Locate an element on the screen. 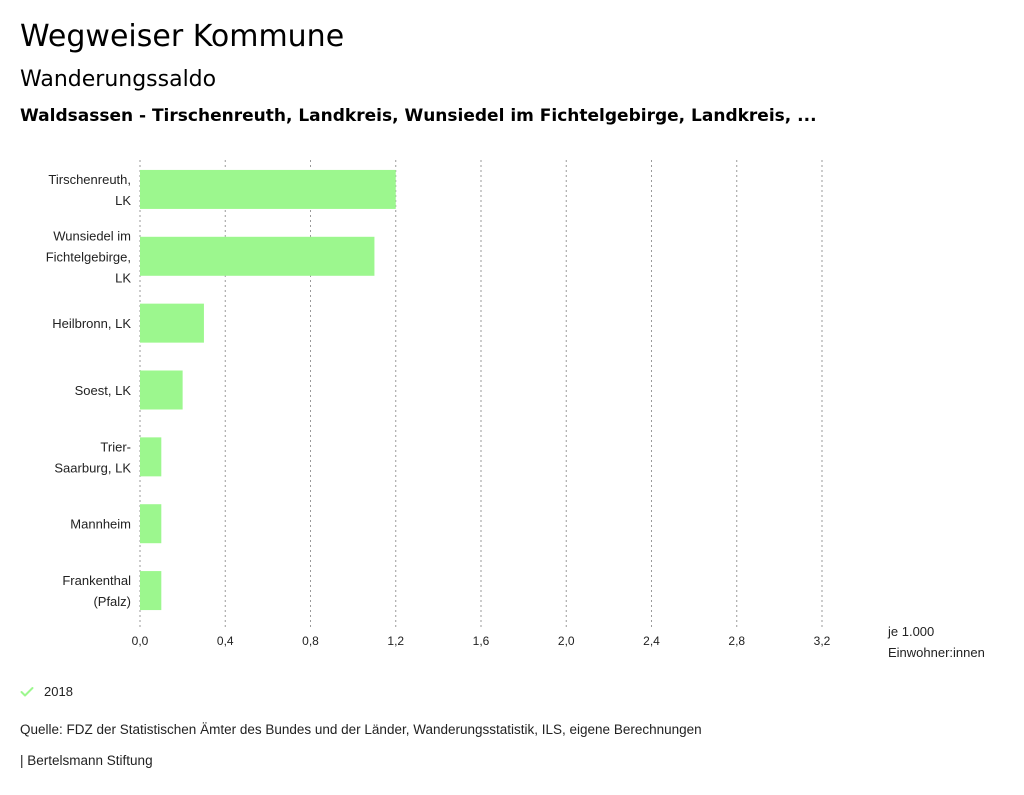  chart-subtitle: Wanderungssaldo is located at coordinates (118, 79).